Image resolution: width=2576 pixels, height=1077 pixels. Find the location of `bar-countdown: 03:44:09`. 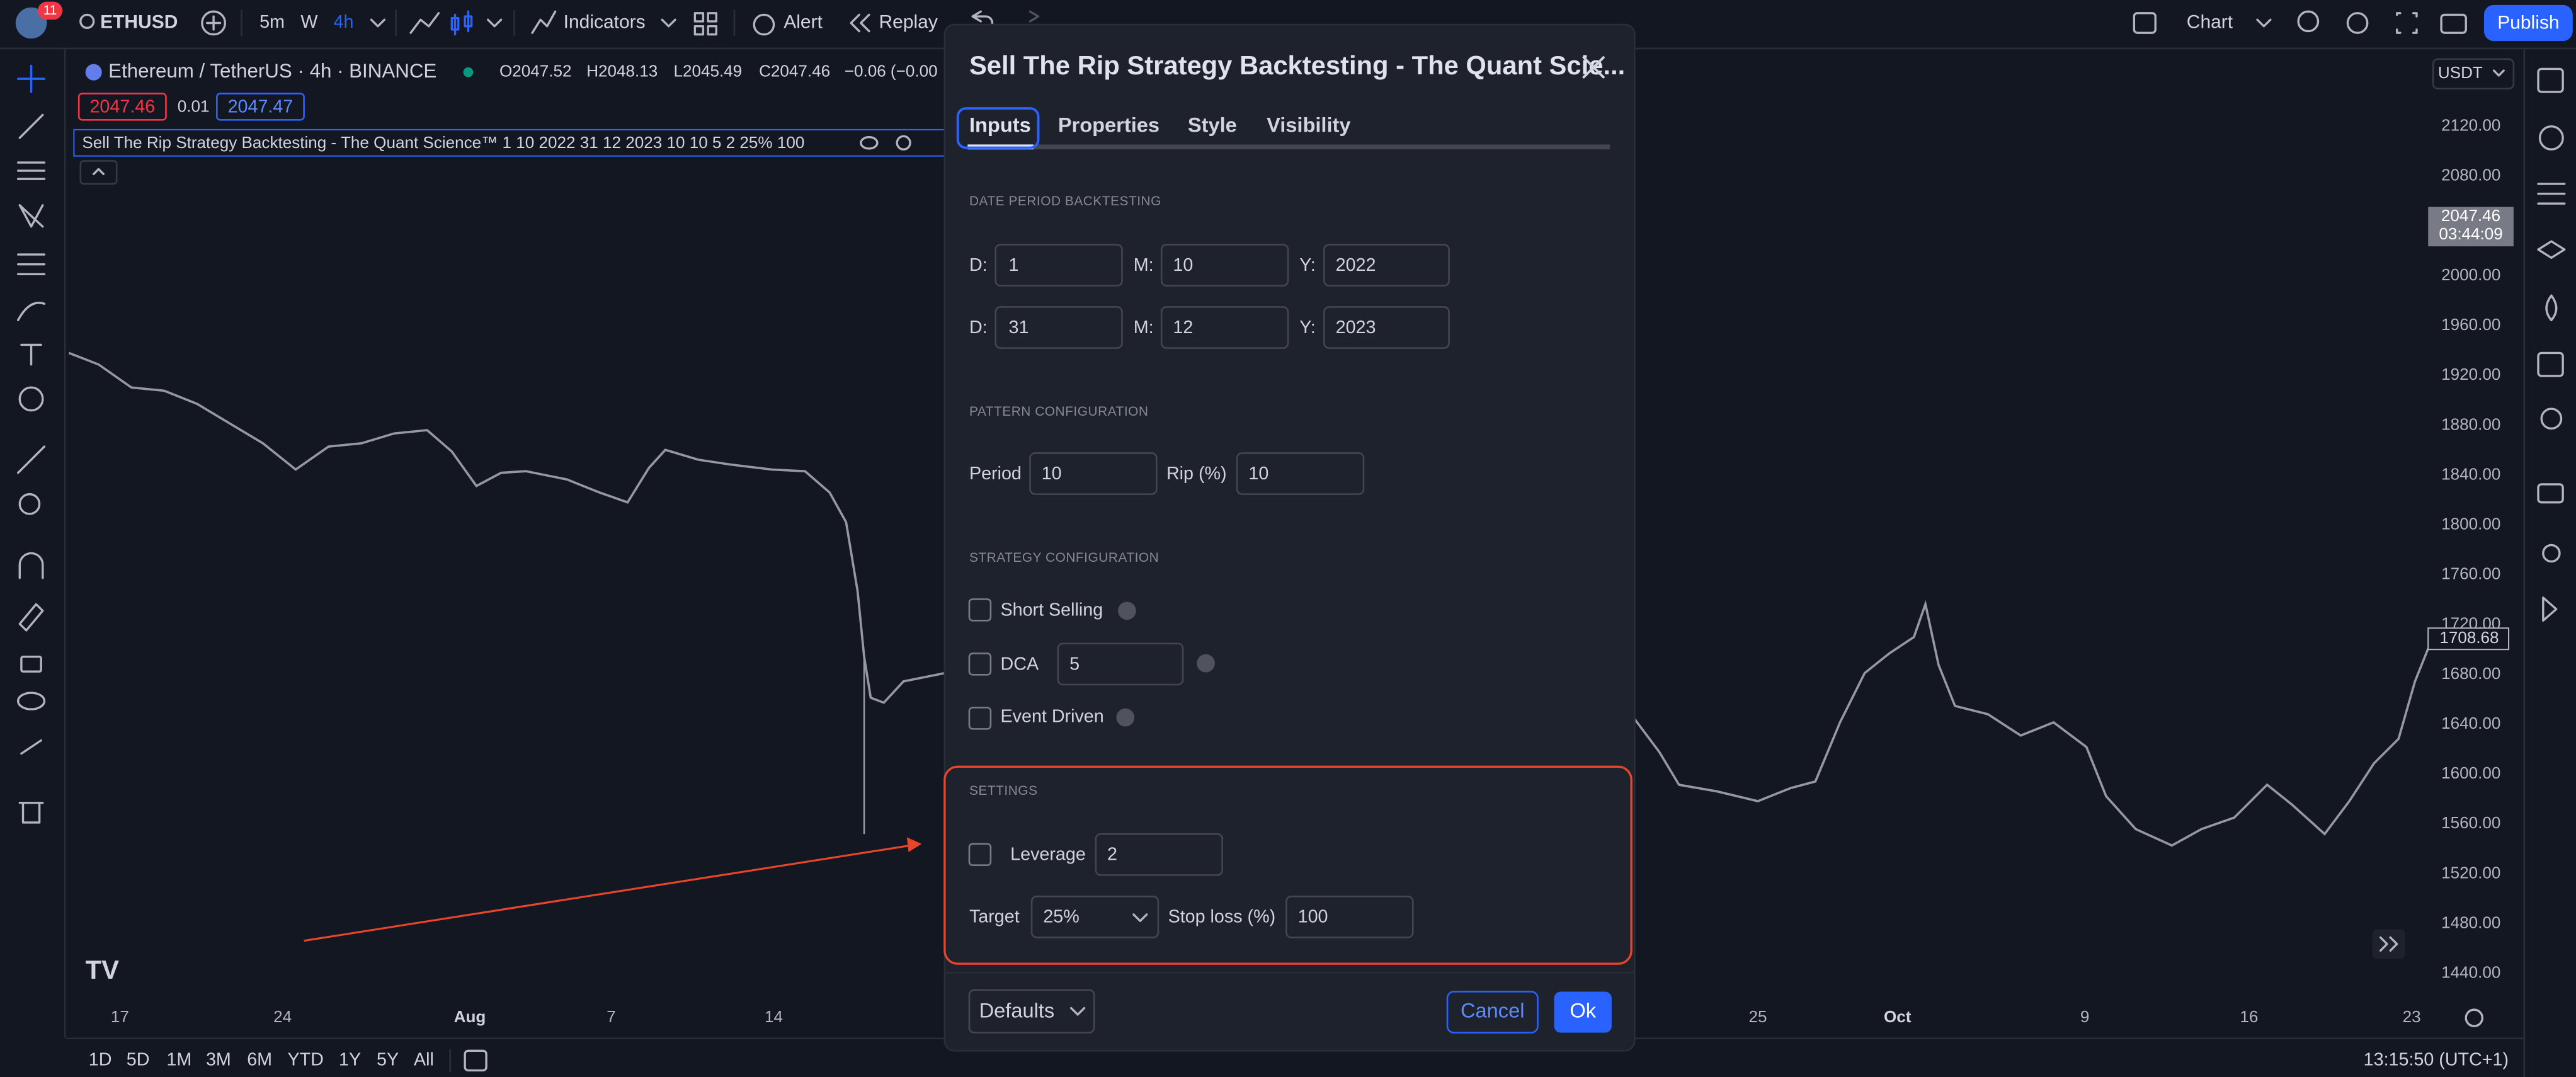

bar-countdown: 03:44:09 is located at coordinates (2470, 233).